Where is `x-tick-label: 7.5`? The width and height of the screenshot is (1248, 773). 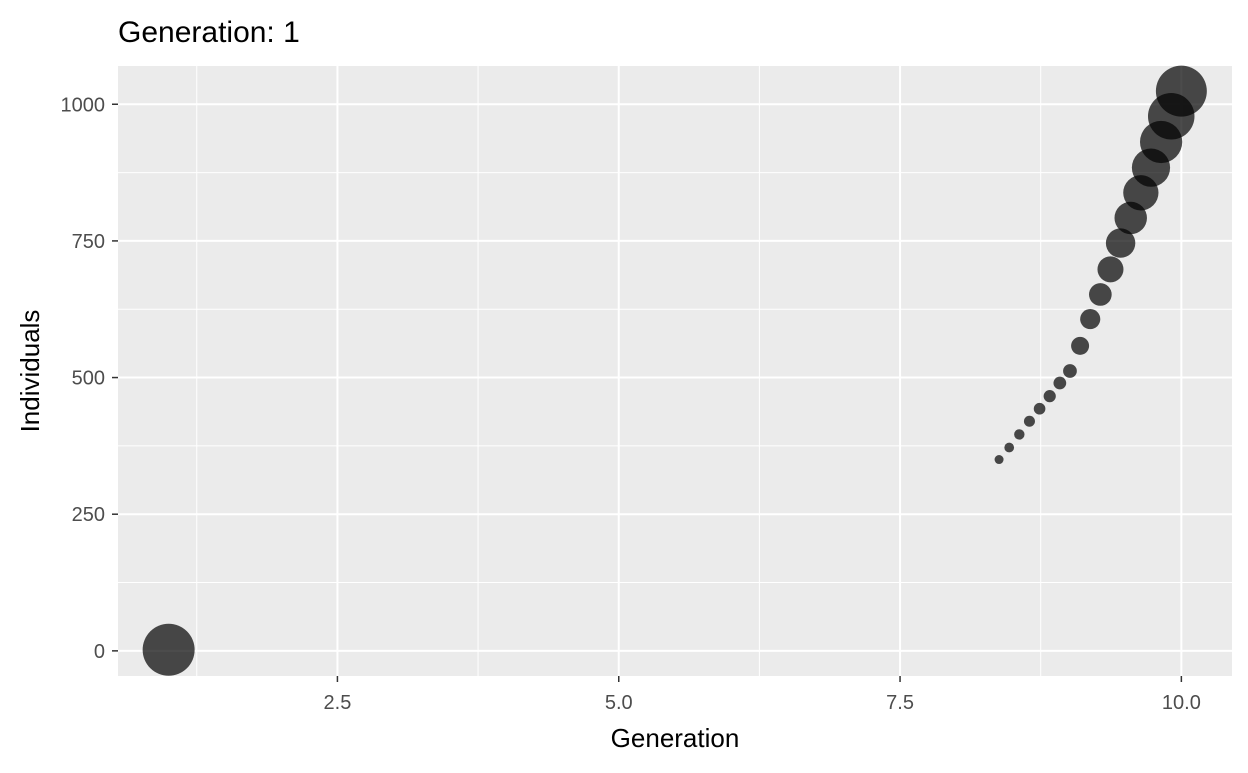 x-tick-label: 7.5 is located at coordinates (900, 703).